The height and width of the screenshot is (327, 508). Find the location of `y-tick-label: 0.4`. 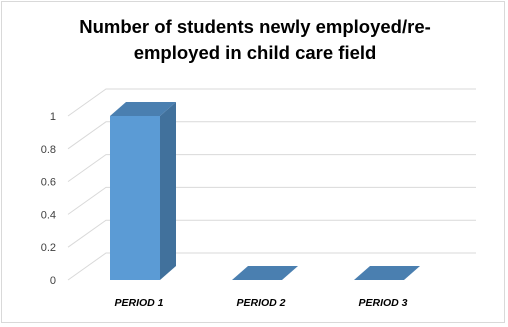

y-tick-label: 0.4 is located at coordinates (48, 215).